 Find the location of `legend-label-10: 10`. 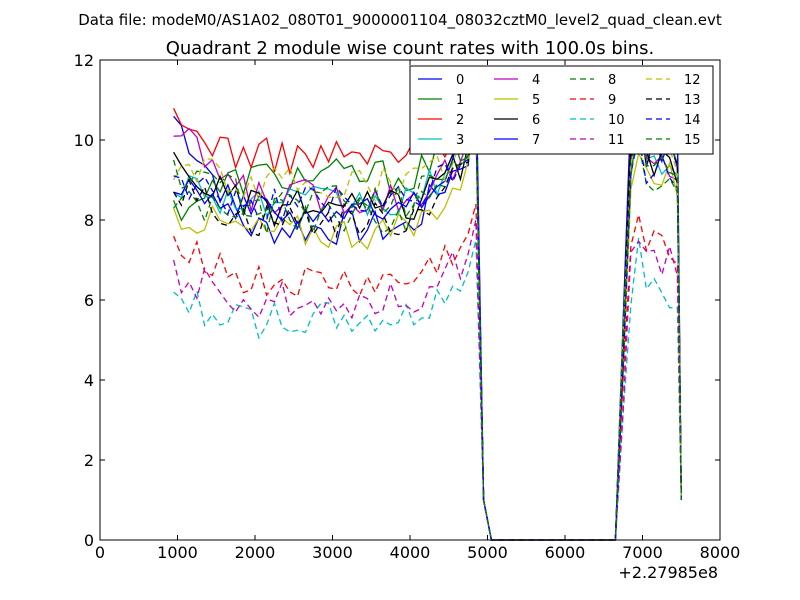

legend-label-10: 10 is located at coordinates (616, 120).